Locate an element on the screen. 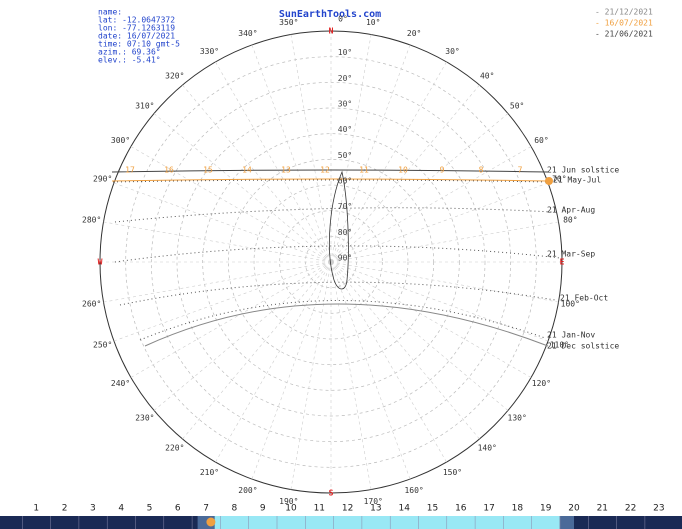  azimuth-label: 260° is located at coordinates (91, 304).